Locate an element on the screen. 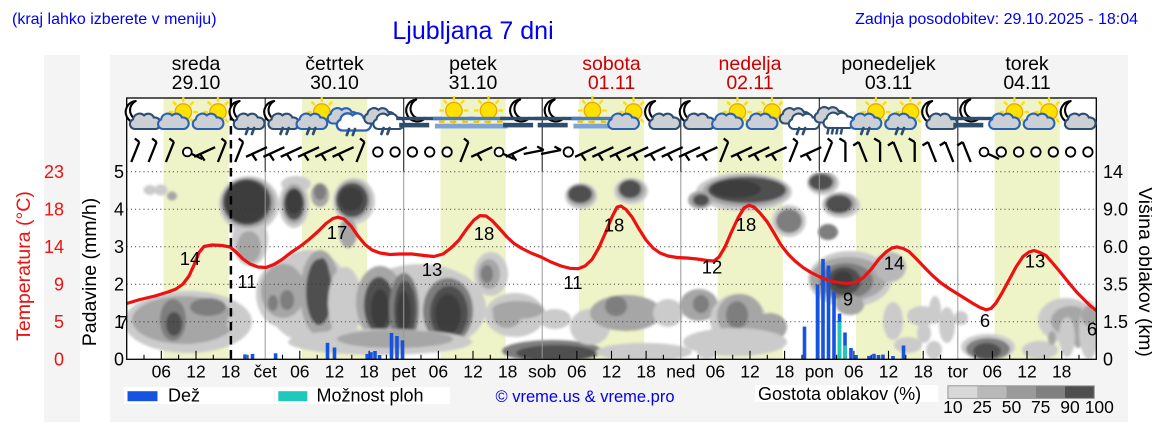 The image size is (1152, 443). svg-text: petek is located at coordinates (473, 64).